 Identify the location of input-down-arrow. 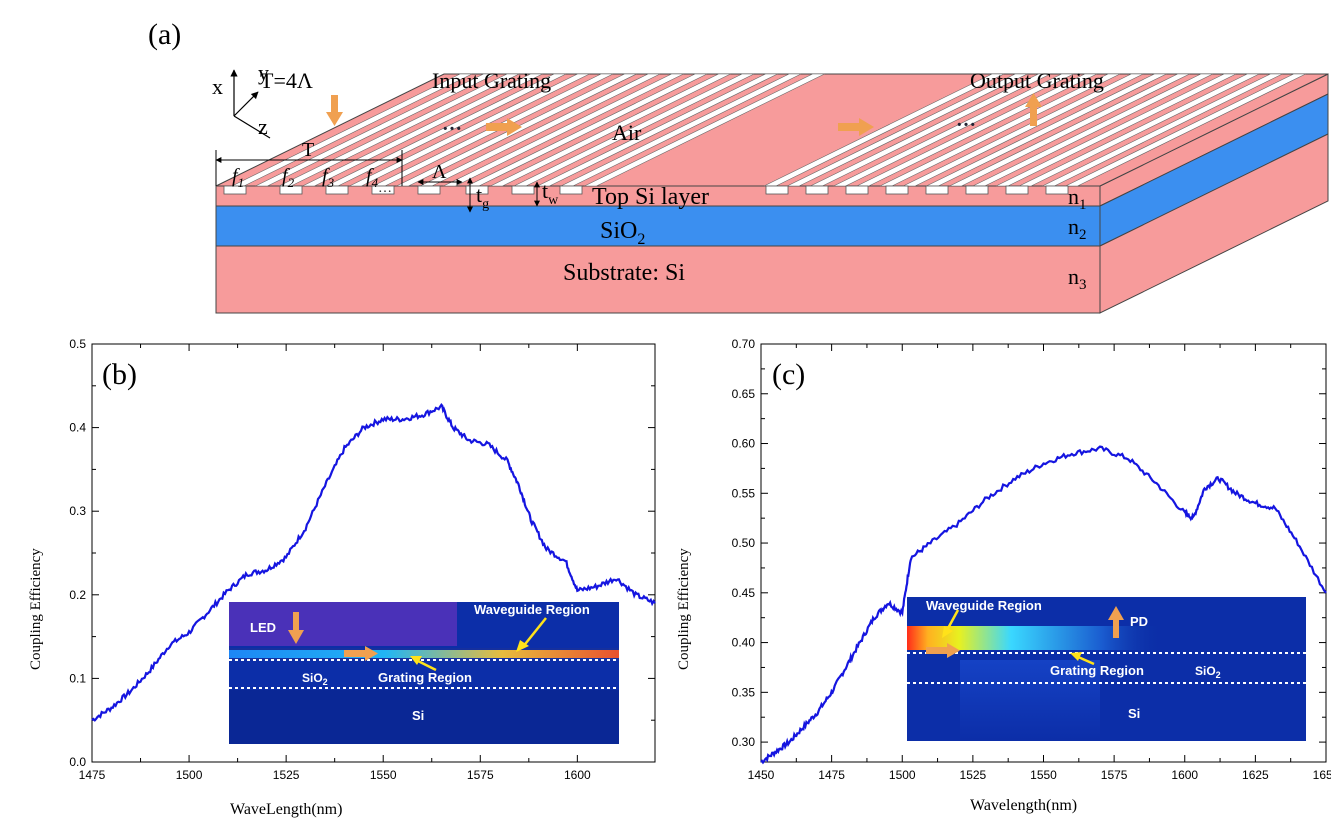
(334, 110).